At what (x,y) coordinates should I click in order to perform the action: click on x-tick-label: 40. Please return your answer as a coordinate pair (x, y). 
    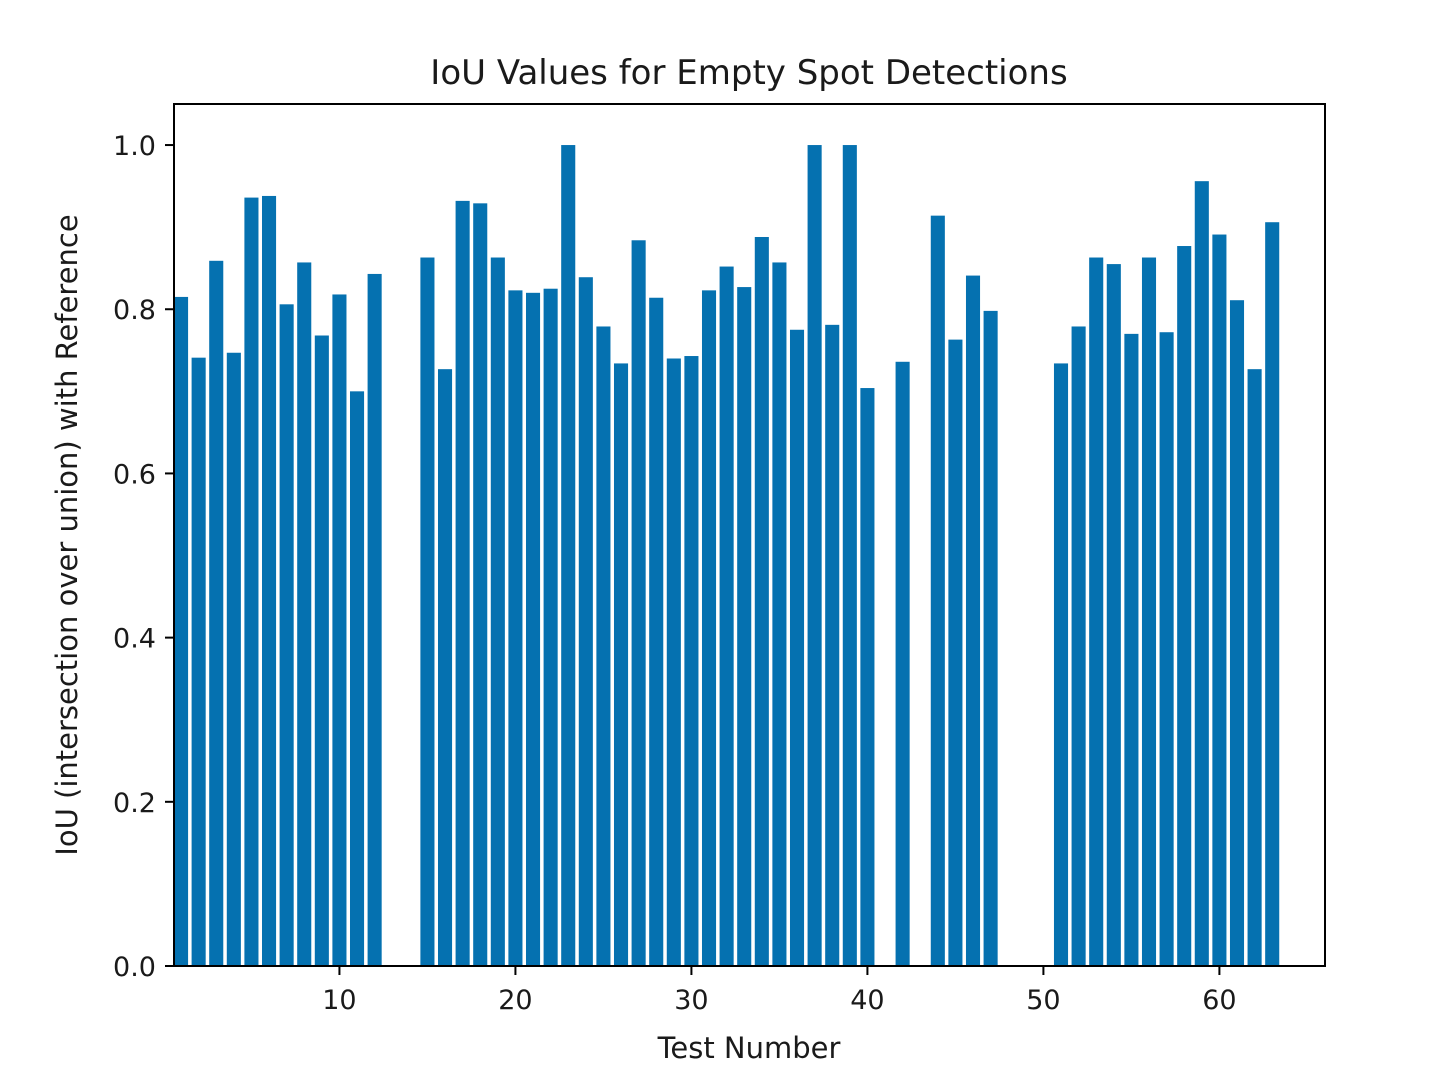
    Looking at the image, I should click on (867, 1000).